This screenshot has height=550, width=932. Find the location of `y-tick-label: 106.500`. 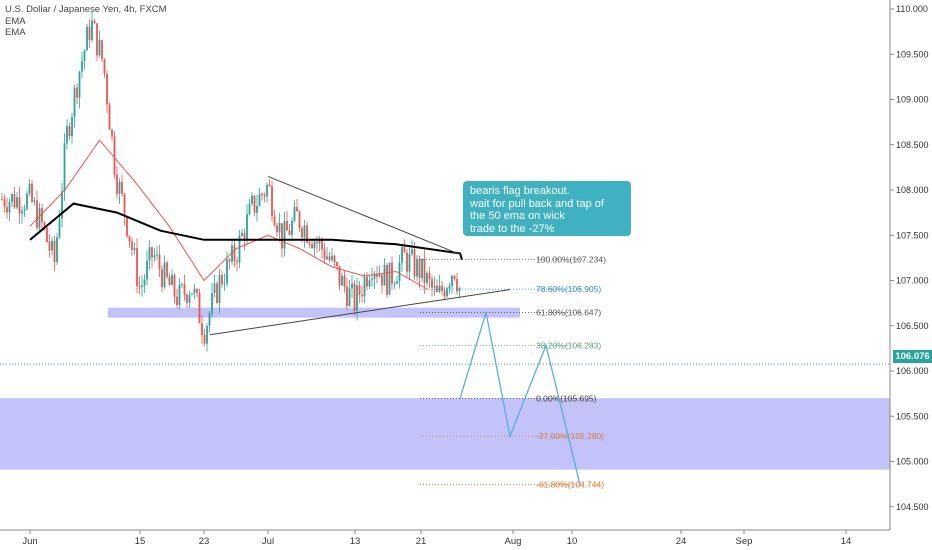

y-tick-label: 106.500 is located at coordinates (912, 326).